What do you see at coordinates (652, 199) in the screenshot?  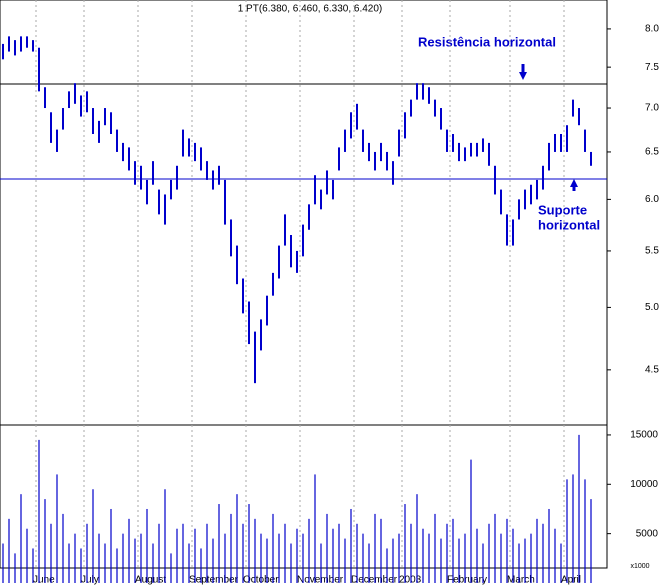 I see `y-tick-label: 6.0` at bounding box center [652, 199].